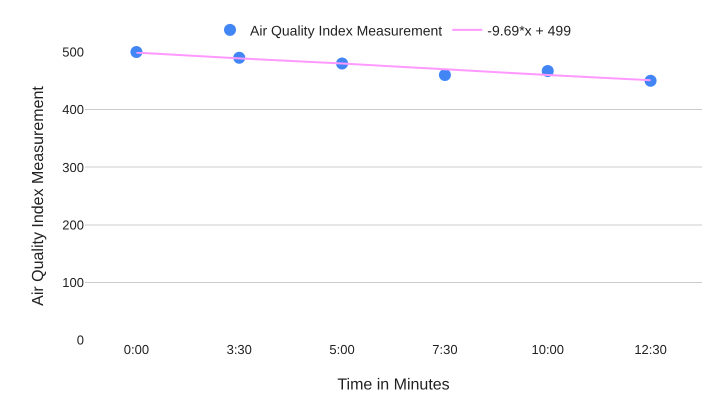 The width and height of the screenshot is (702, 403). Describe the element at coordinates (346, 30) in the screenshot. I see `legend-label: Air Quality Index Measurement` at that location.